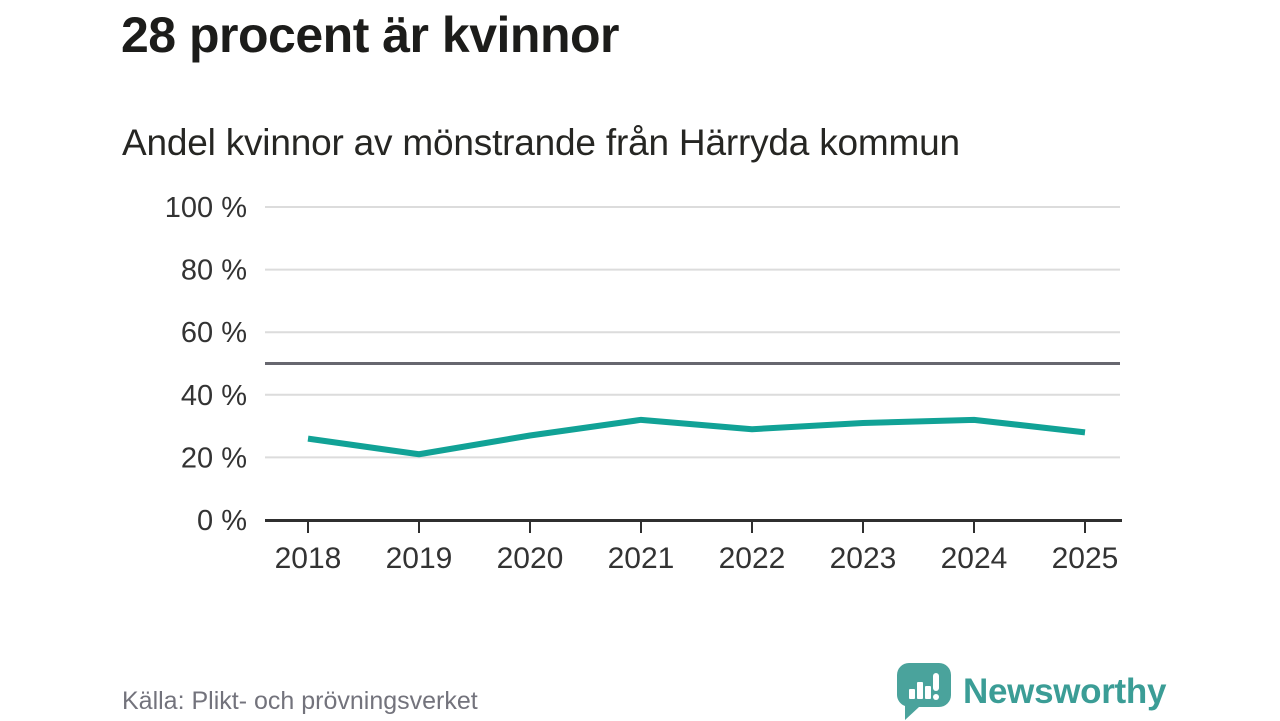 Image resolution: width=1280 pixels, height=721 pixels. I want to click on y-tick-label: 0 %, so click(222, 521).